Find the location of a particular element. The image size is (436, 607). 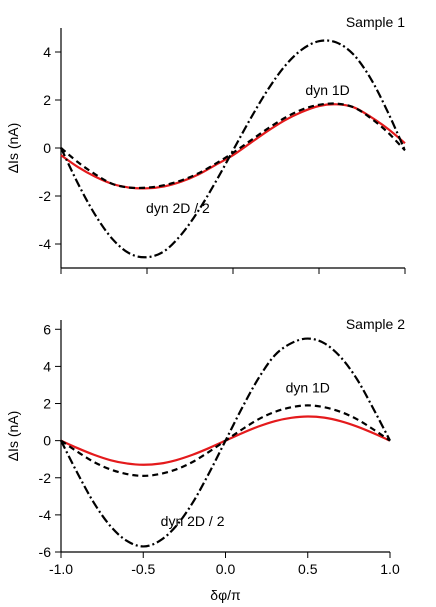

panel-label: Sample 2 is located at coordinates (375, 324).